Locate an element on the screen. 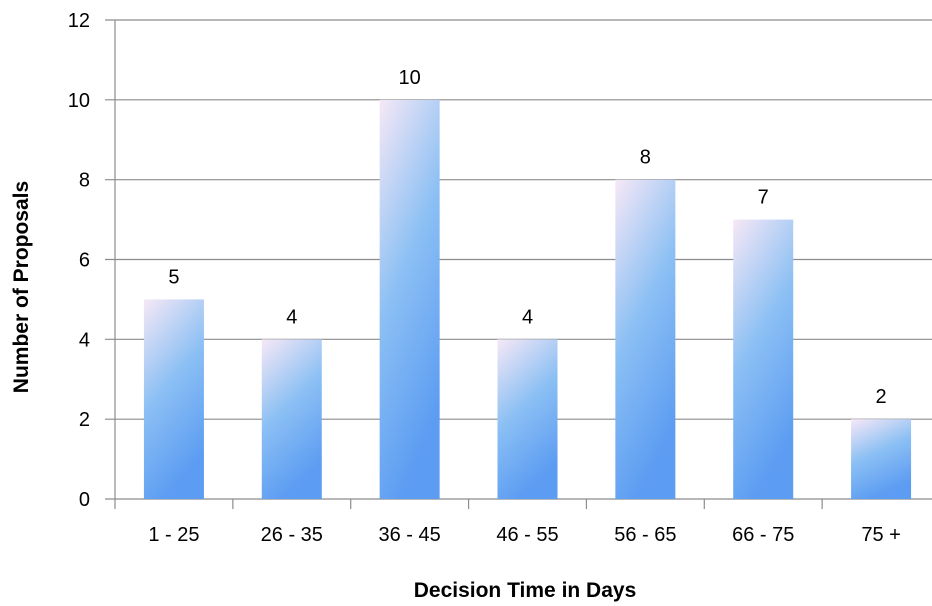  y-tick-label: 12 is located at coordinates (79, 21).